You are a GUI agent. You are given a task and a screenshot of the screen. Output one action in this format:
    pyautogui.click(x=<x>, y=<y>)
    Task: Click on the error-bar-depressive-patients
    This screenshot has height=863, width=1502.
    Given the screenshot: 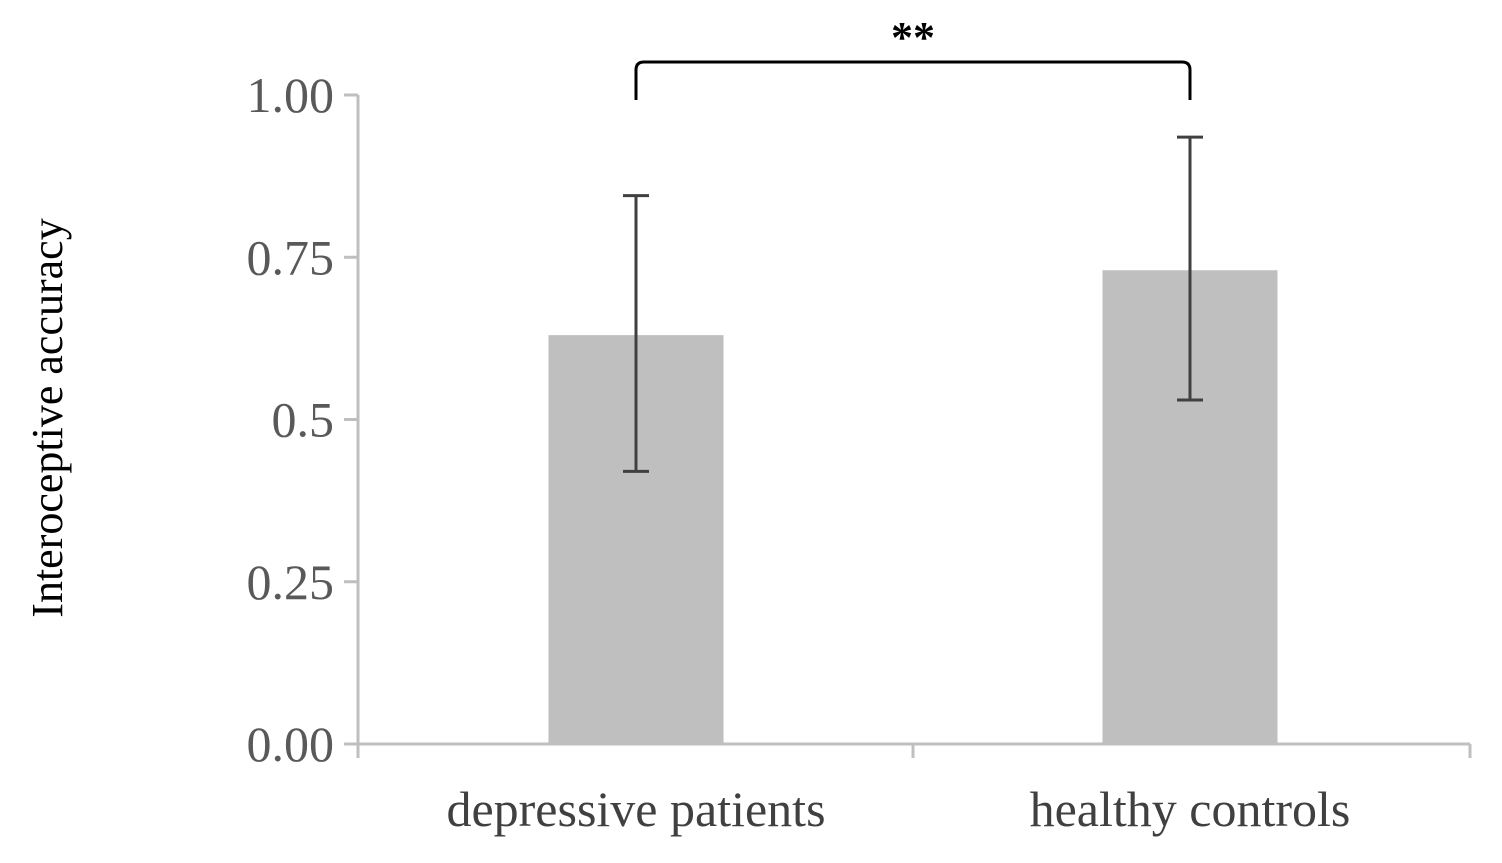 What is the action you would take?
    pyautogui.click(x=636, y=333)
    